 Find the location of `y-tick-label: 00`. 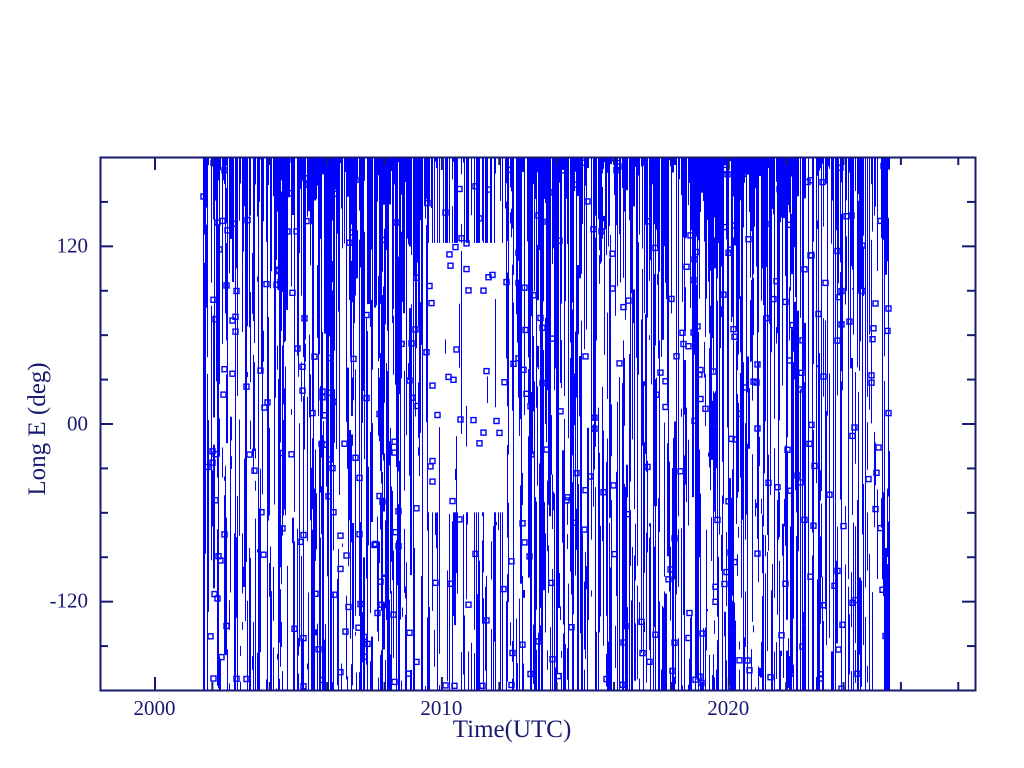

y-tick-label: 00 is located at coordinates (77, 423).